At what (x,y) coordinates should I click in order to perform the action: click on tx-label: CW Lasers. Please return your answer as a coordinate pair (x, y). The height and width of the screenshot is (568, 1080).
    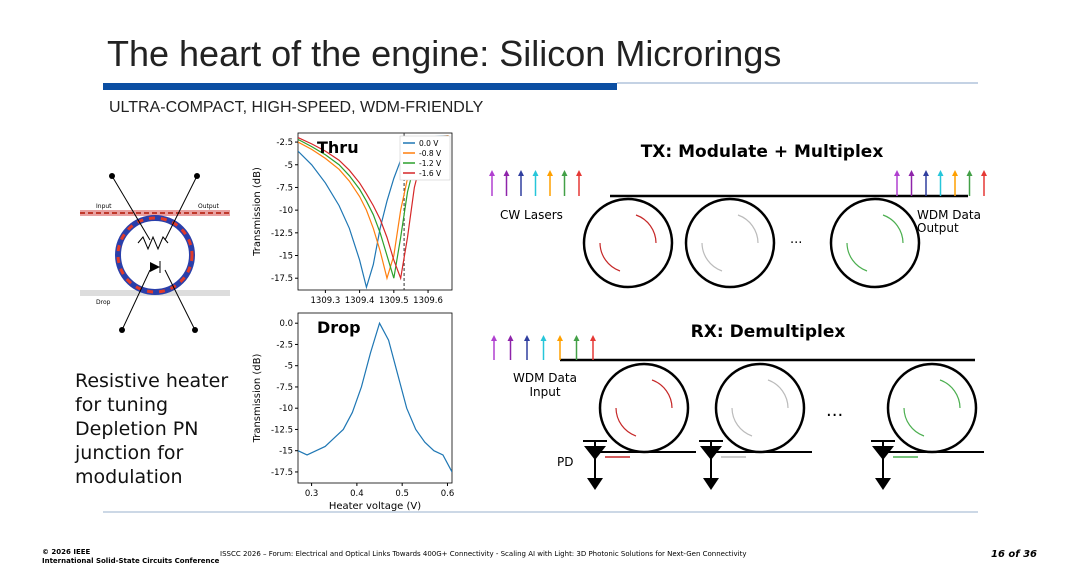
    Looking at the image, I should click on (531, 215).